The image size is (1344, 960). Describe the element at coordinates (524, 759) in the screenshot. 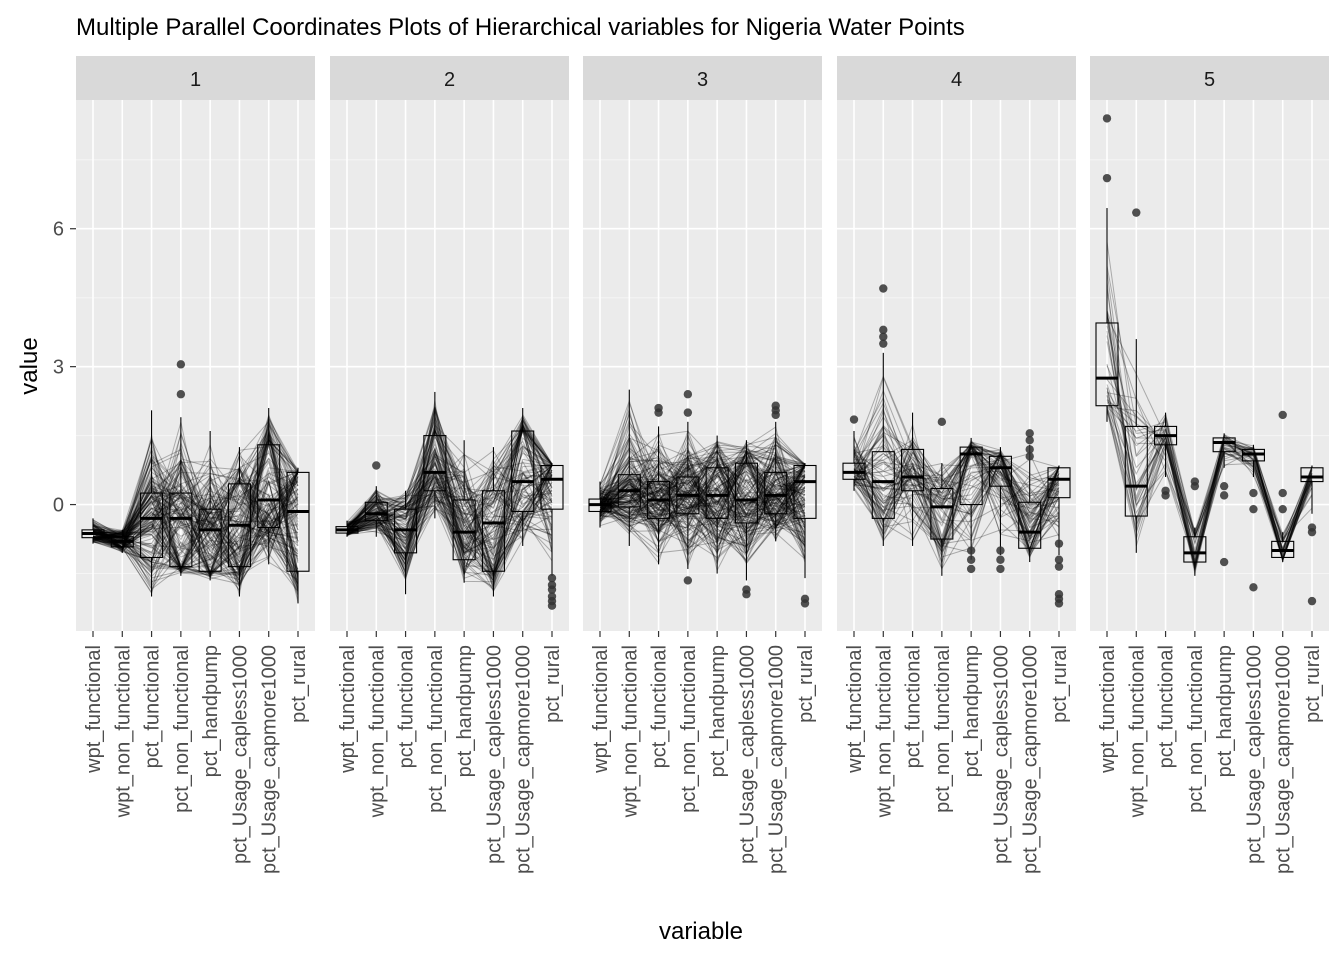

I see `x-tick-label: pct_Usage_capmore1000` at that location.